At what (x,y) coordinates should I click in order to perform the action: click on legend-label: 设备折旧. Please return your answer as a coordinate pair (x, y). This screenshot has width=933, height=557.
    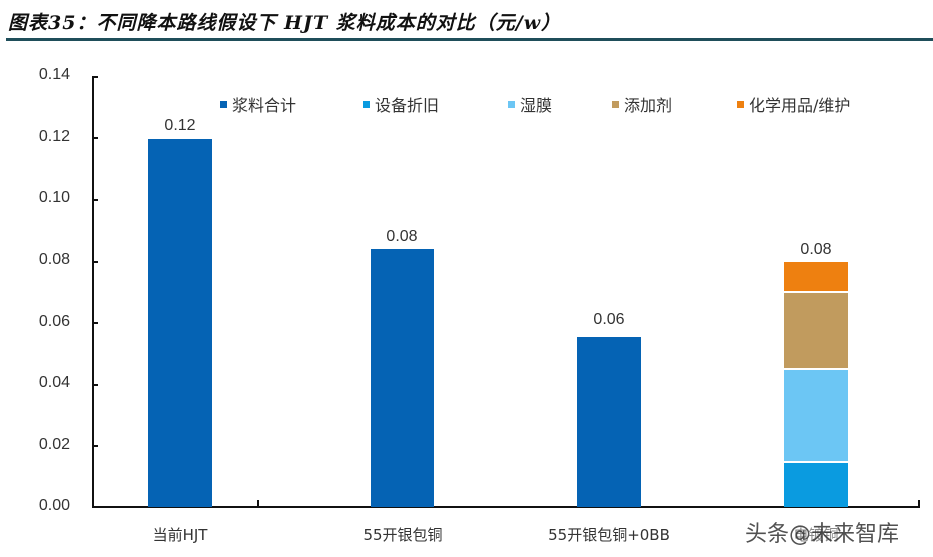
    Looking at the image, I should click on (407, 105).